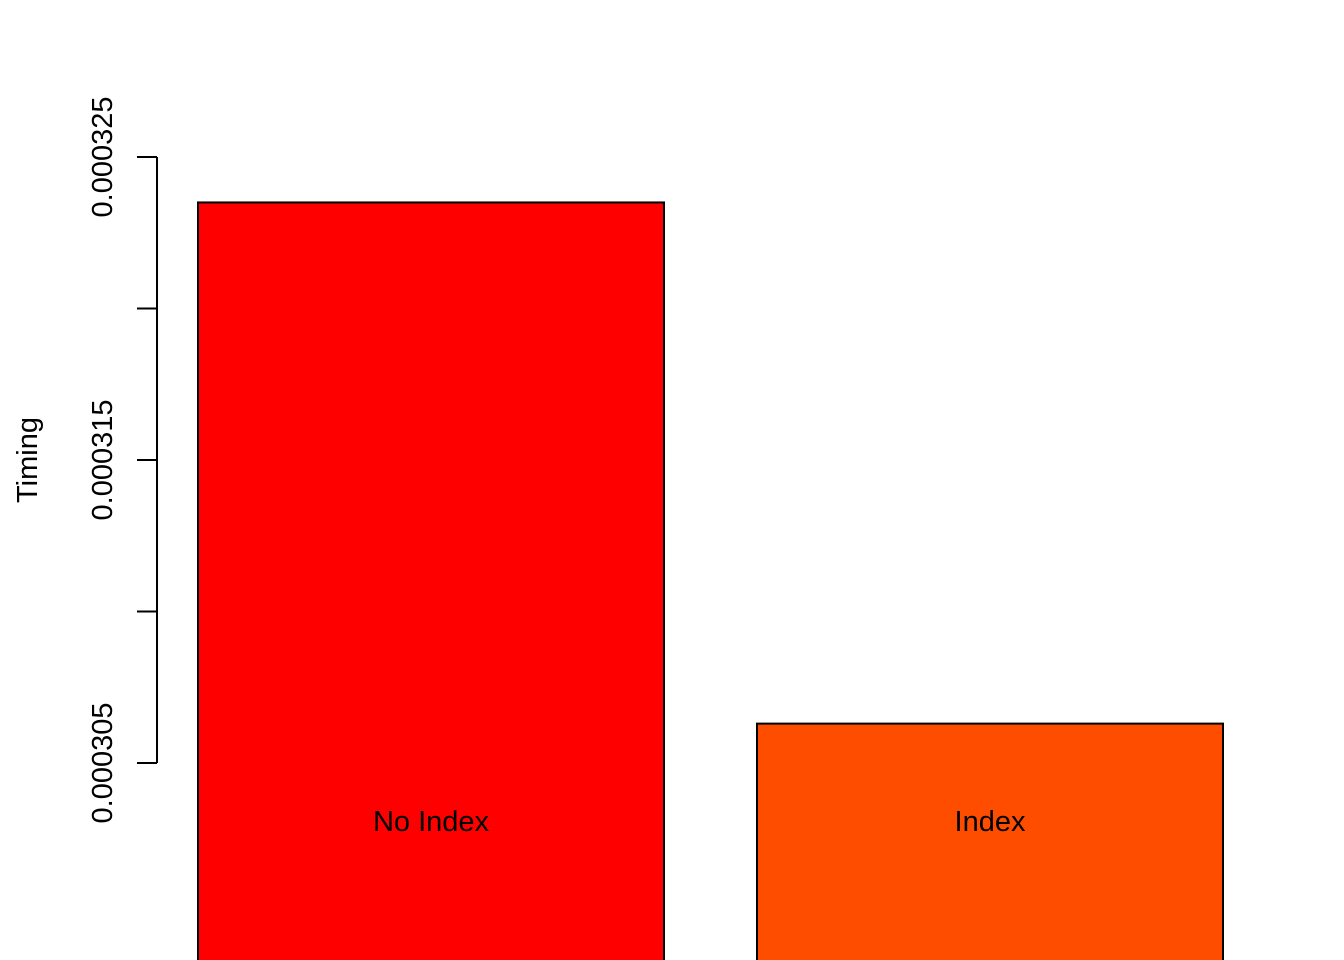 Image resolution: width=1344 pixels, height=960 pixels. What do you see at coordinates (28, 460) in the screenshot?
I see `y-axis-label: Timing` at bounding box center [28, 460].